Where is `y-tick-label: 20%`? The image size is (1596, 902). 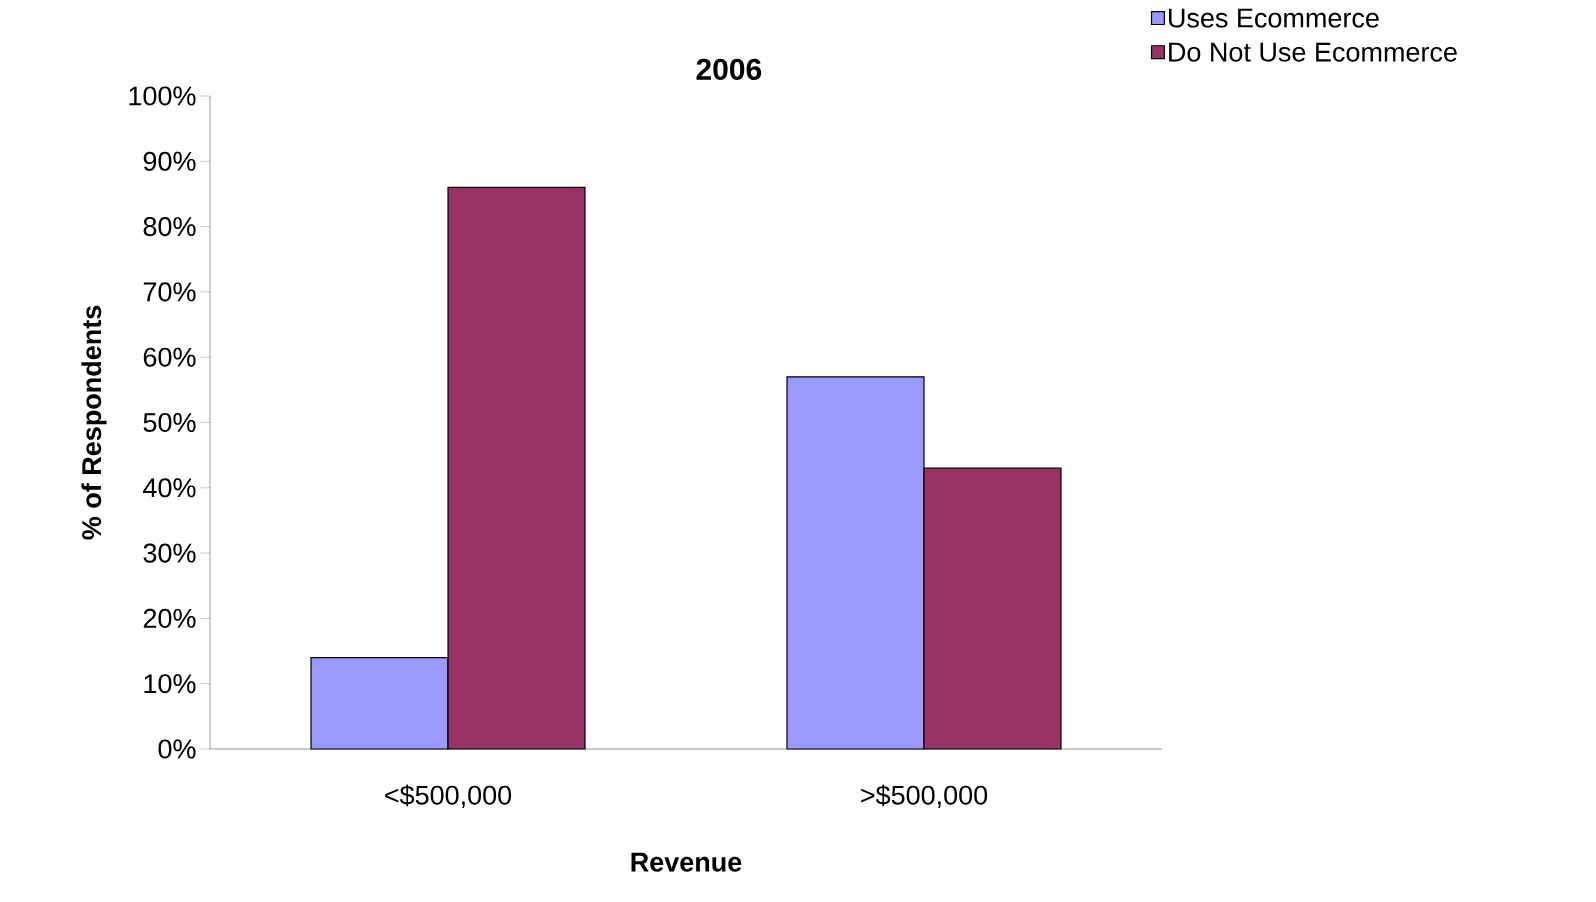
y-tick-label: 20% is located at coordinates (169, 618).